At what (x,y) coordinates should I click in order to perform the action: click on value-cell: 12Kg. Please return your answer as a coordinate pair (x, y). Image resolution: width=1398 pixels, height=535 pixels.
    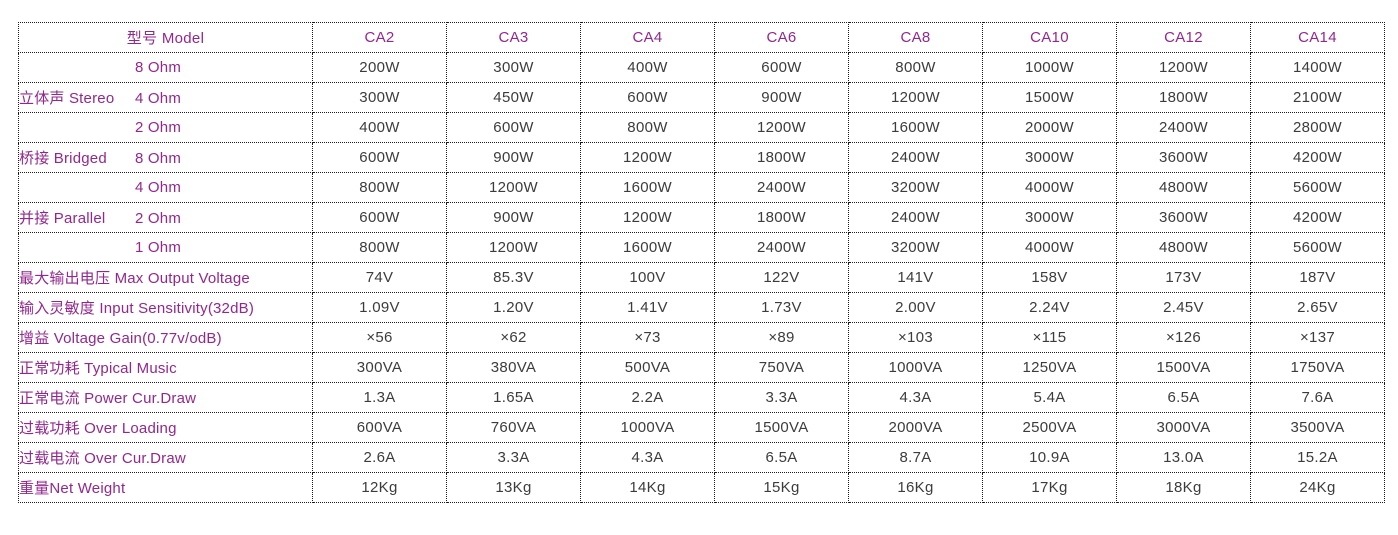
    Looking at the image, I should click on (379, 487).